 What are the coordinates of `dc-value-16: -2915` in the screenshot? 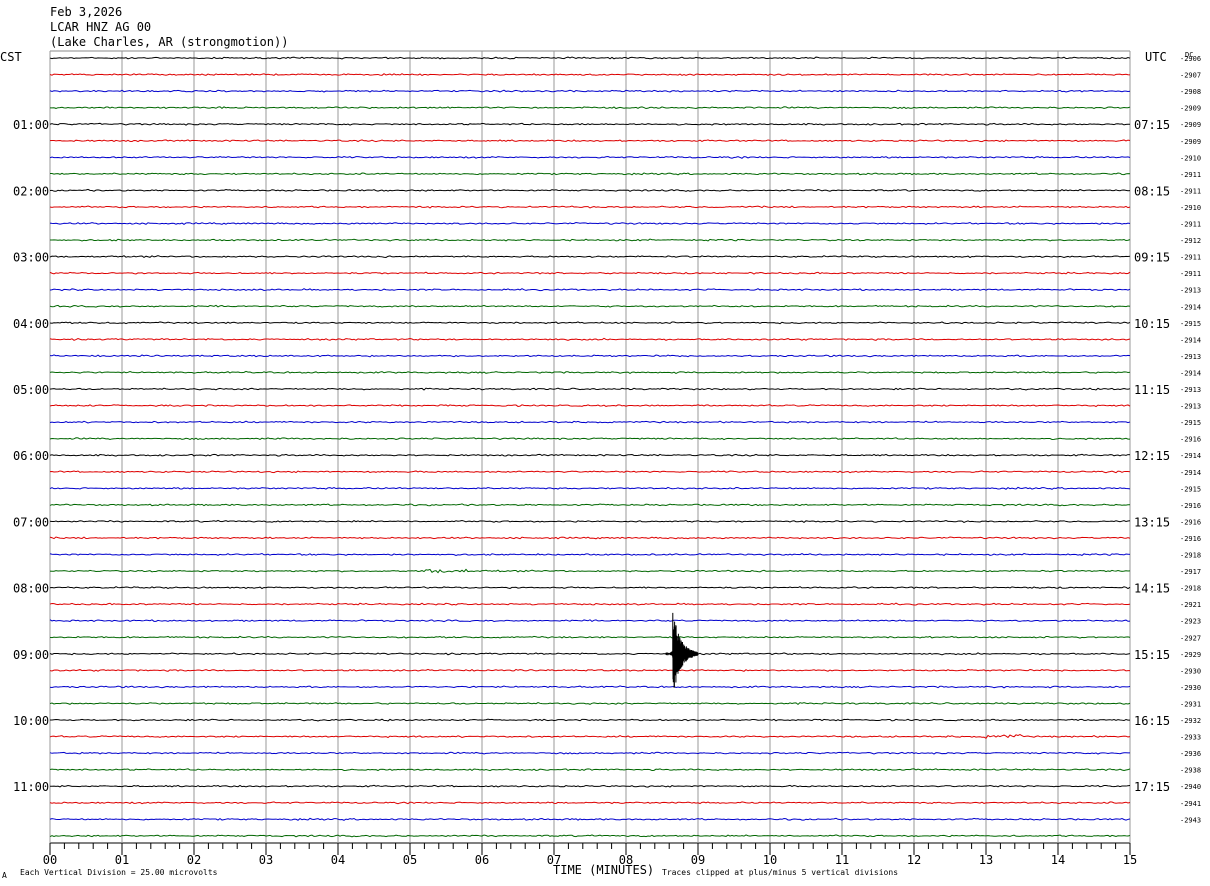 It's located at (1190, 324).